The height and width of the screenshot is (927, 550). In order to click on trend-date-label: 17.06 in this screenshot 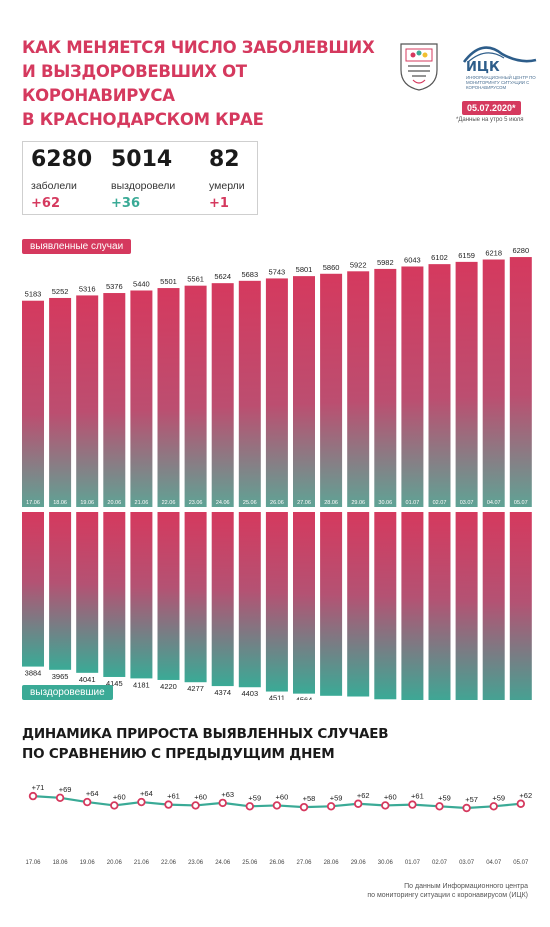, I will do `click(33, 863)`.